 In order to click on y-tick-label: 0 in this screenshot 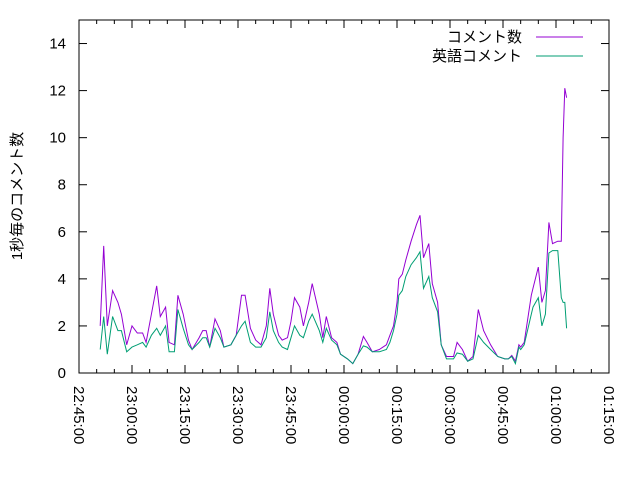, I will do `click(62, 373)`.